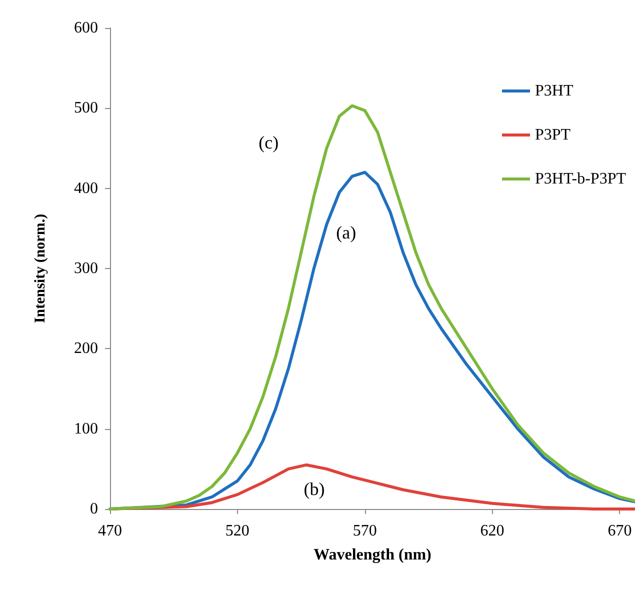 Image resolution: width=643 pixels, height=593 pixels. Describe the element at coordinates (620, 531) in the screenshot. I see `x-tick-label: 670` at that location.